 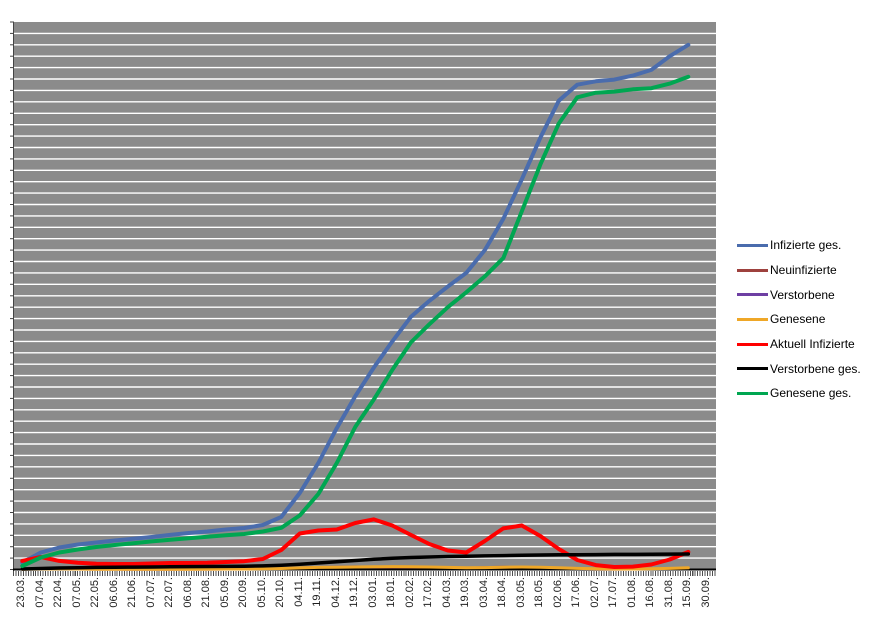 What do you see at coordinates (806, 245) in the screenshot?
I see `legend-label: Infizierte ges.` at bounding box center [806, 245].